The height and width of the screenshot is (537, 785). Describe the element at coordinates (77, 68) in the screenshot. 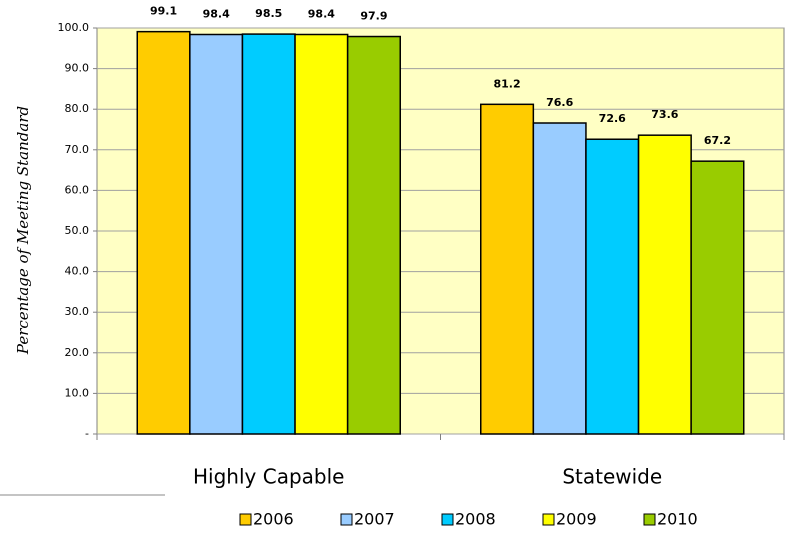

I see `y-tick-label: 90.0` at that location.